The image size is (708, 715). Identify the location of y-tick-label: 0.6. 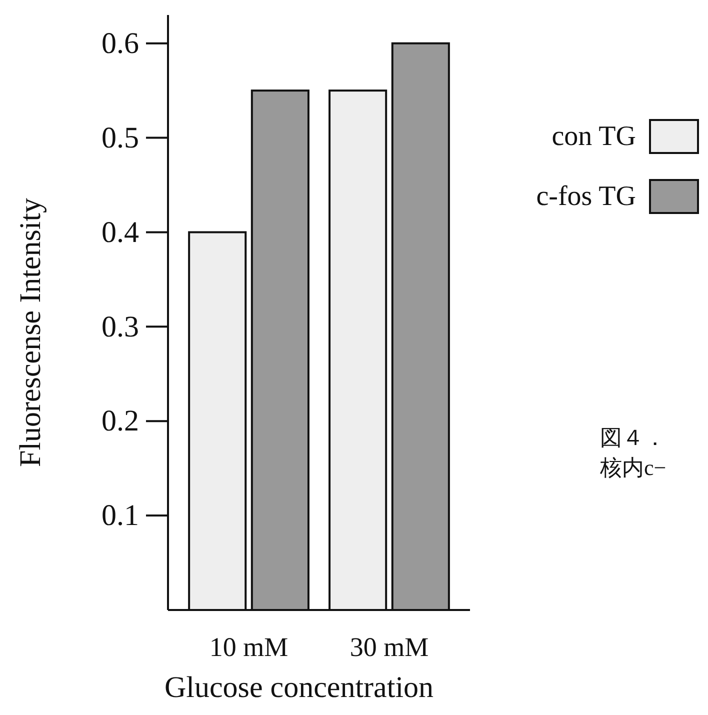
(120, 43).